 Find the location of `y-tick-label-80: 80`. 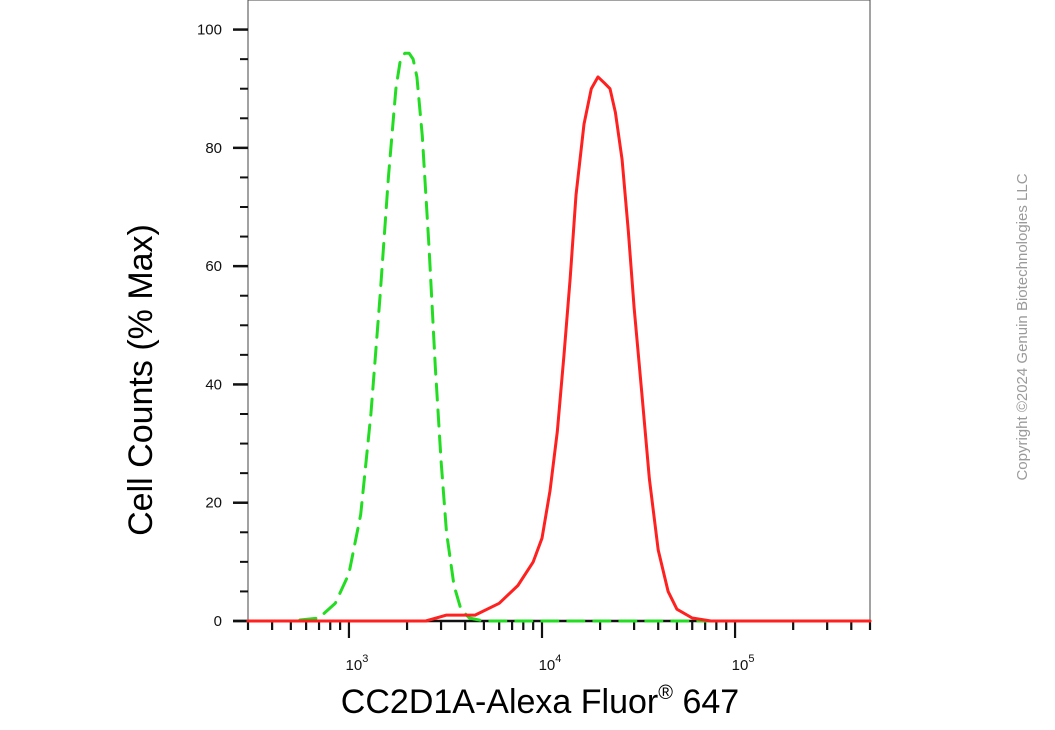

y-tick-label-80: 80 is located at coordinates (213, 148).